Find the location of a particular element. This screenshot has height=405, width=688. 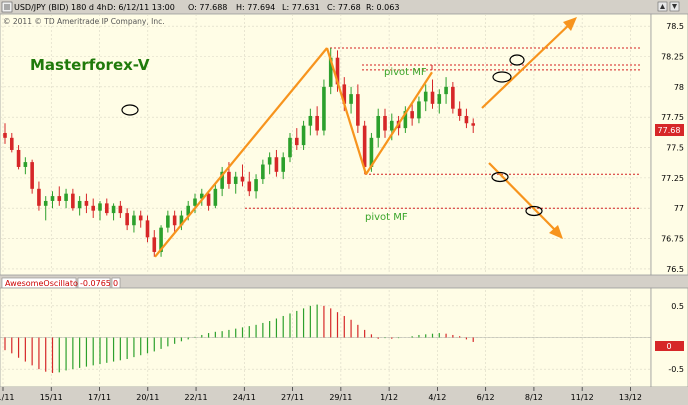

trend-line is located at coordinates (241, 152).